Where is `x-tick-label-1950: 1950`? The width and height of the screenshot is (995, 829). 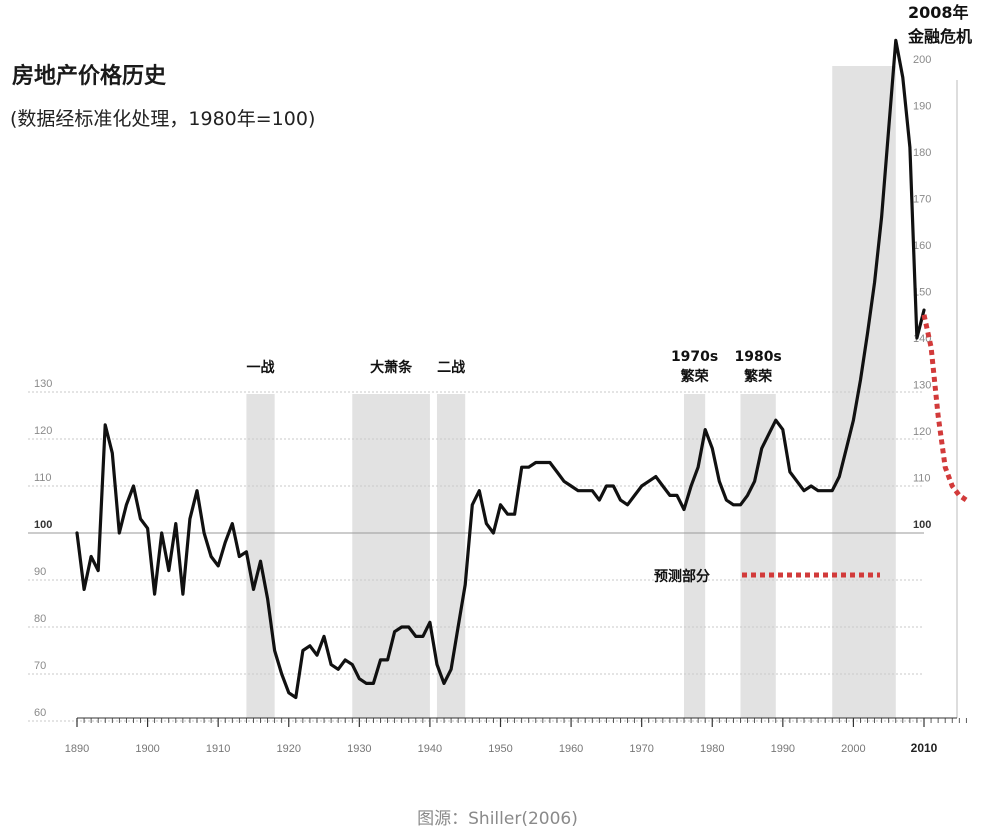 x-tick-label-1950: 1950 is located at coordinates (500, 749).